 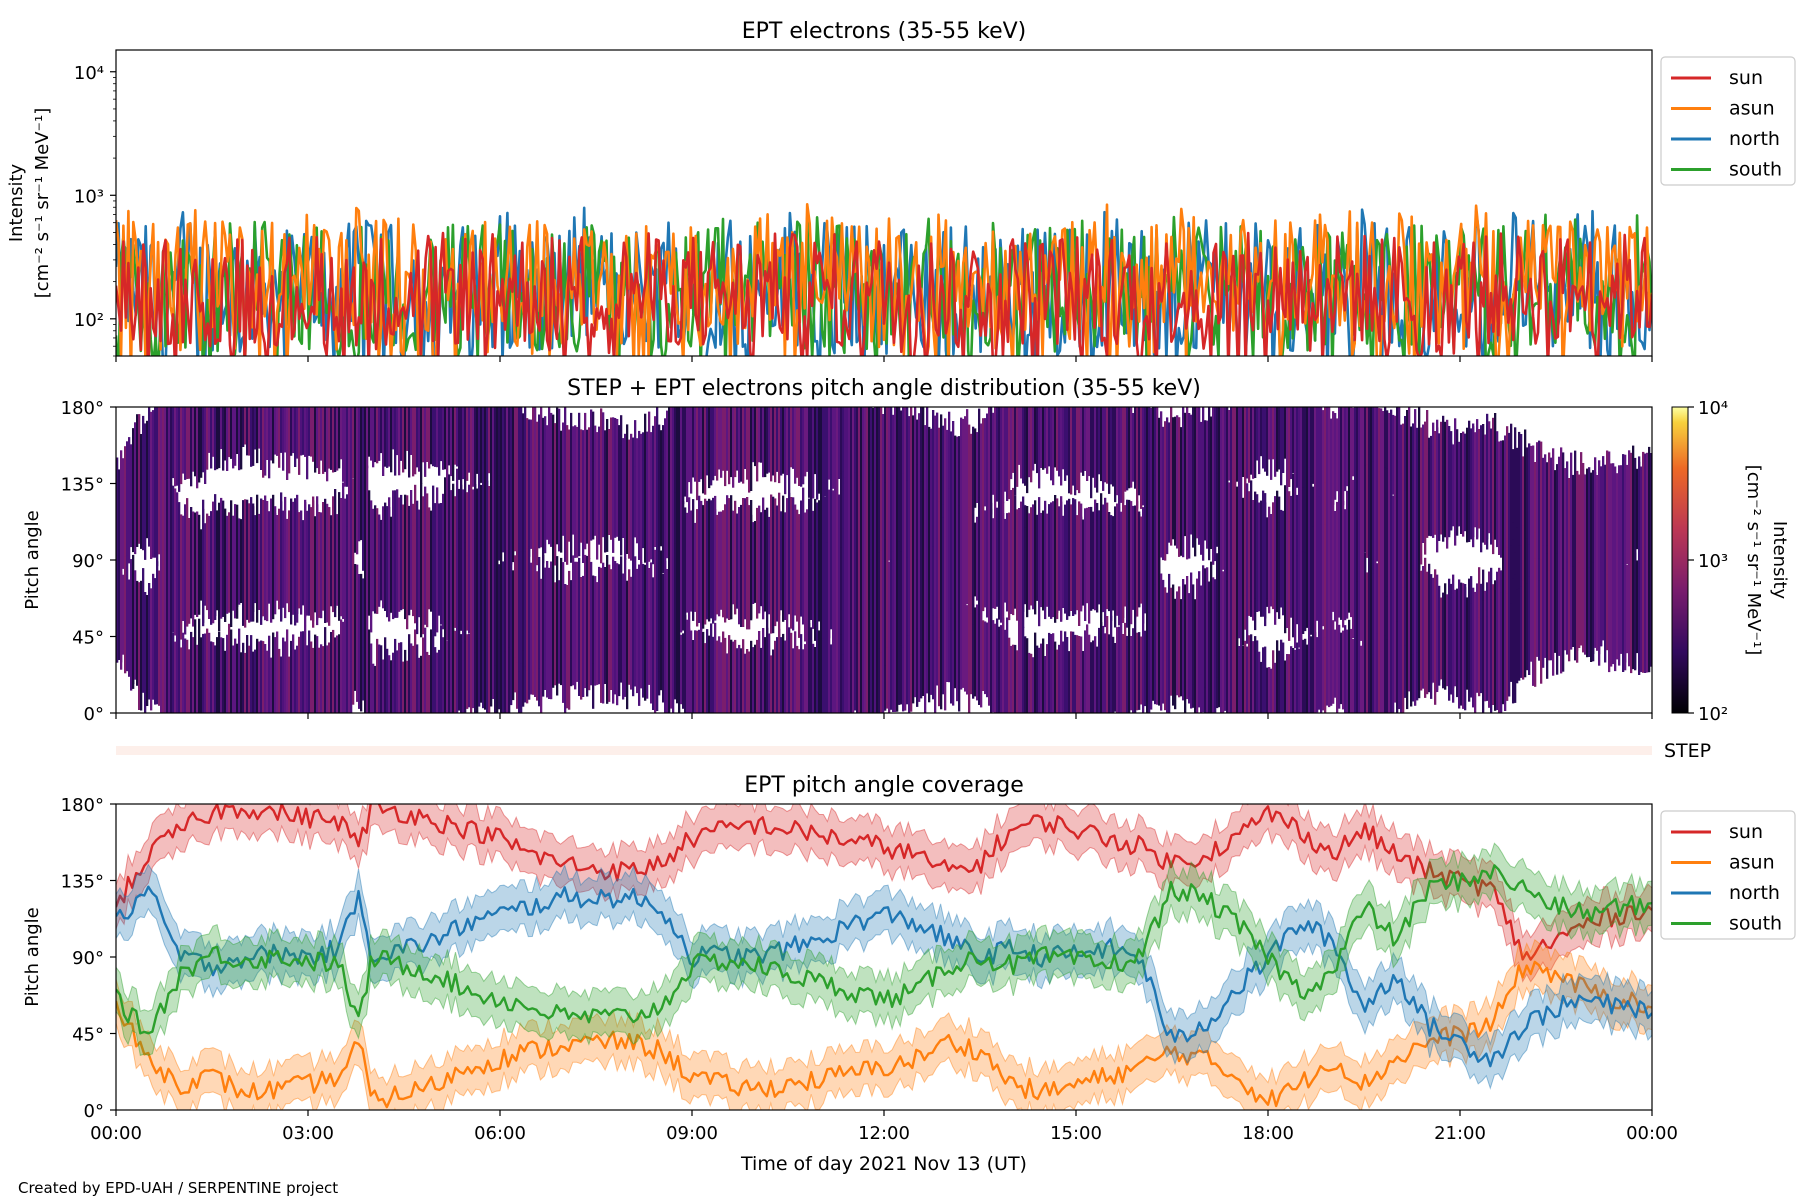 What do you see at coordinates (88, 638) in the screenshot?
I see `y-tick-label: 45°` at bounding box center [88, 638].